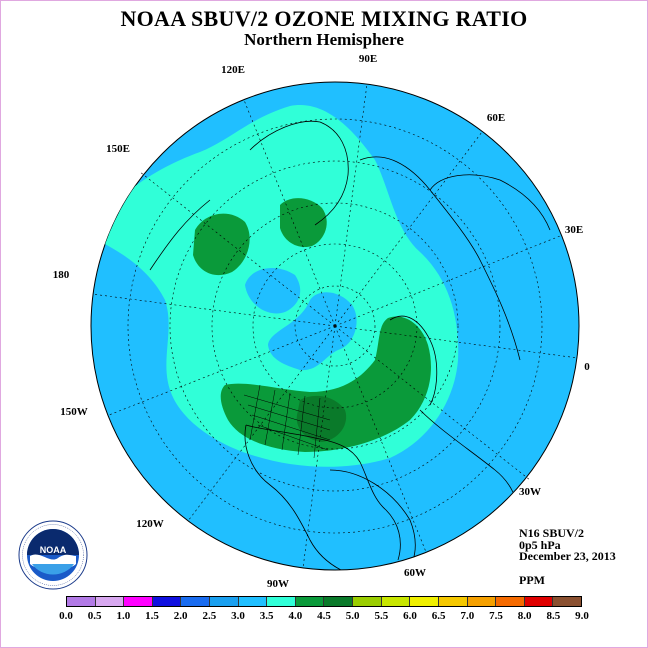  What do you see at coordinates (324, 18) in the screenshot?
I see `map-title: NOAA SBUV/2 OZONE MIXING RATIO` at bounding box center [324, 18].